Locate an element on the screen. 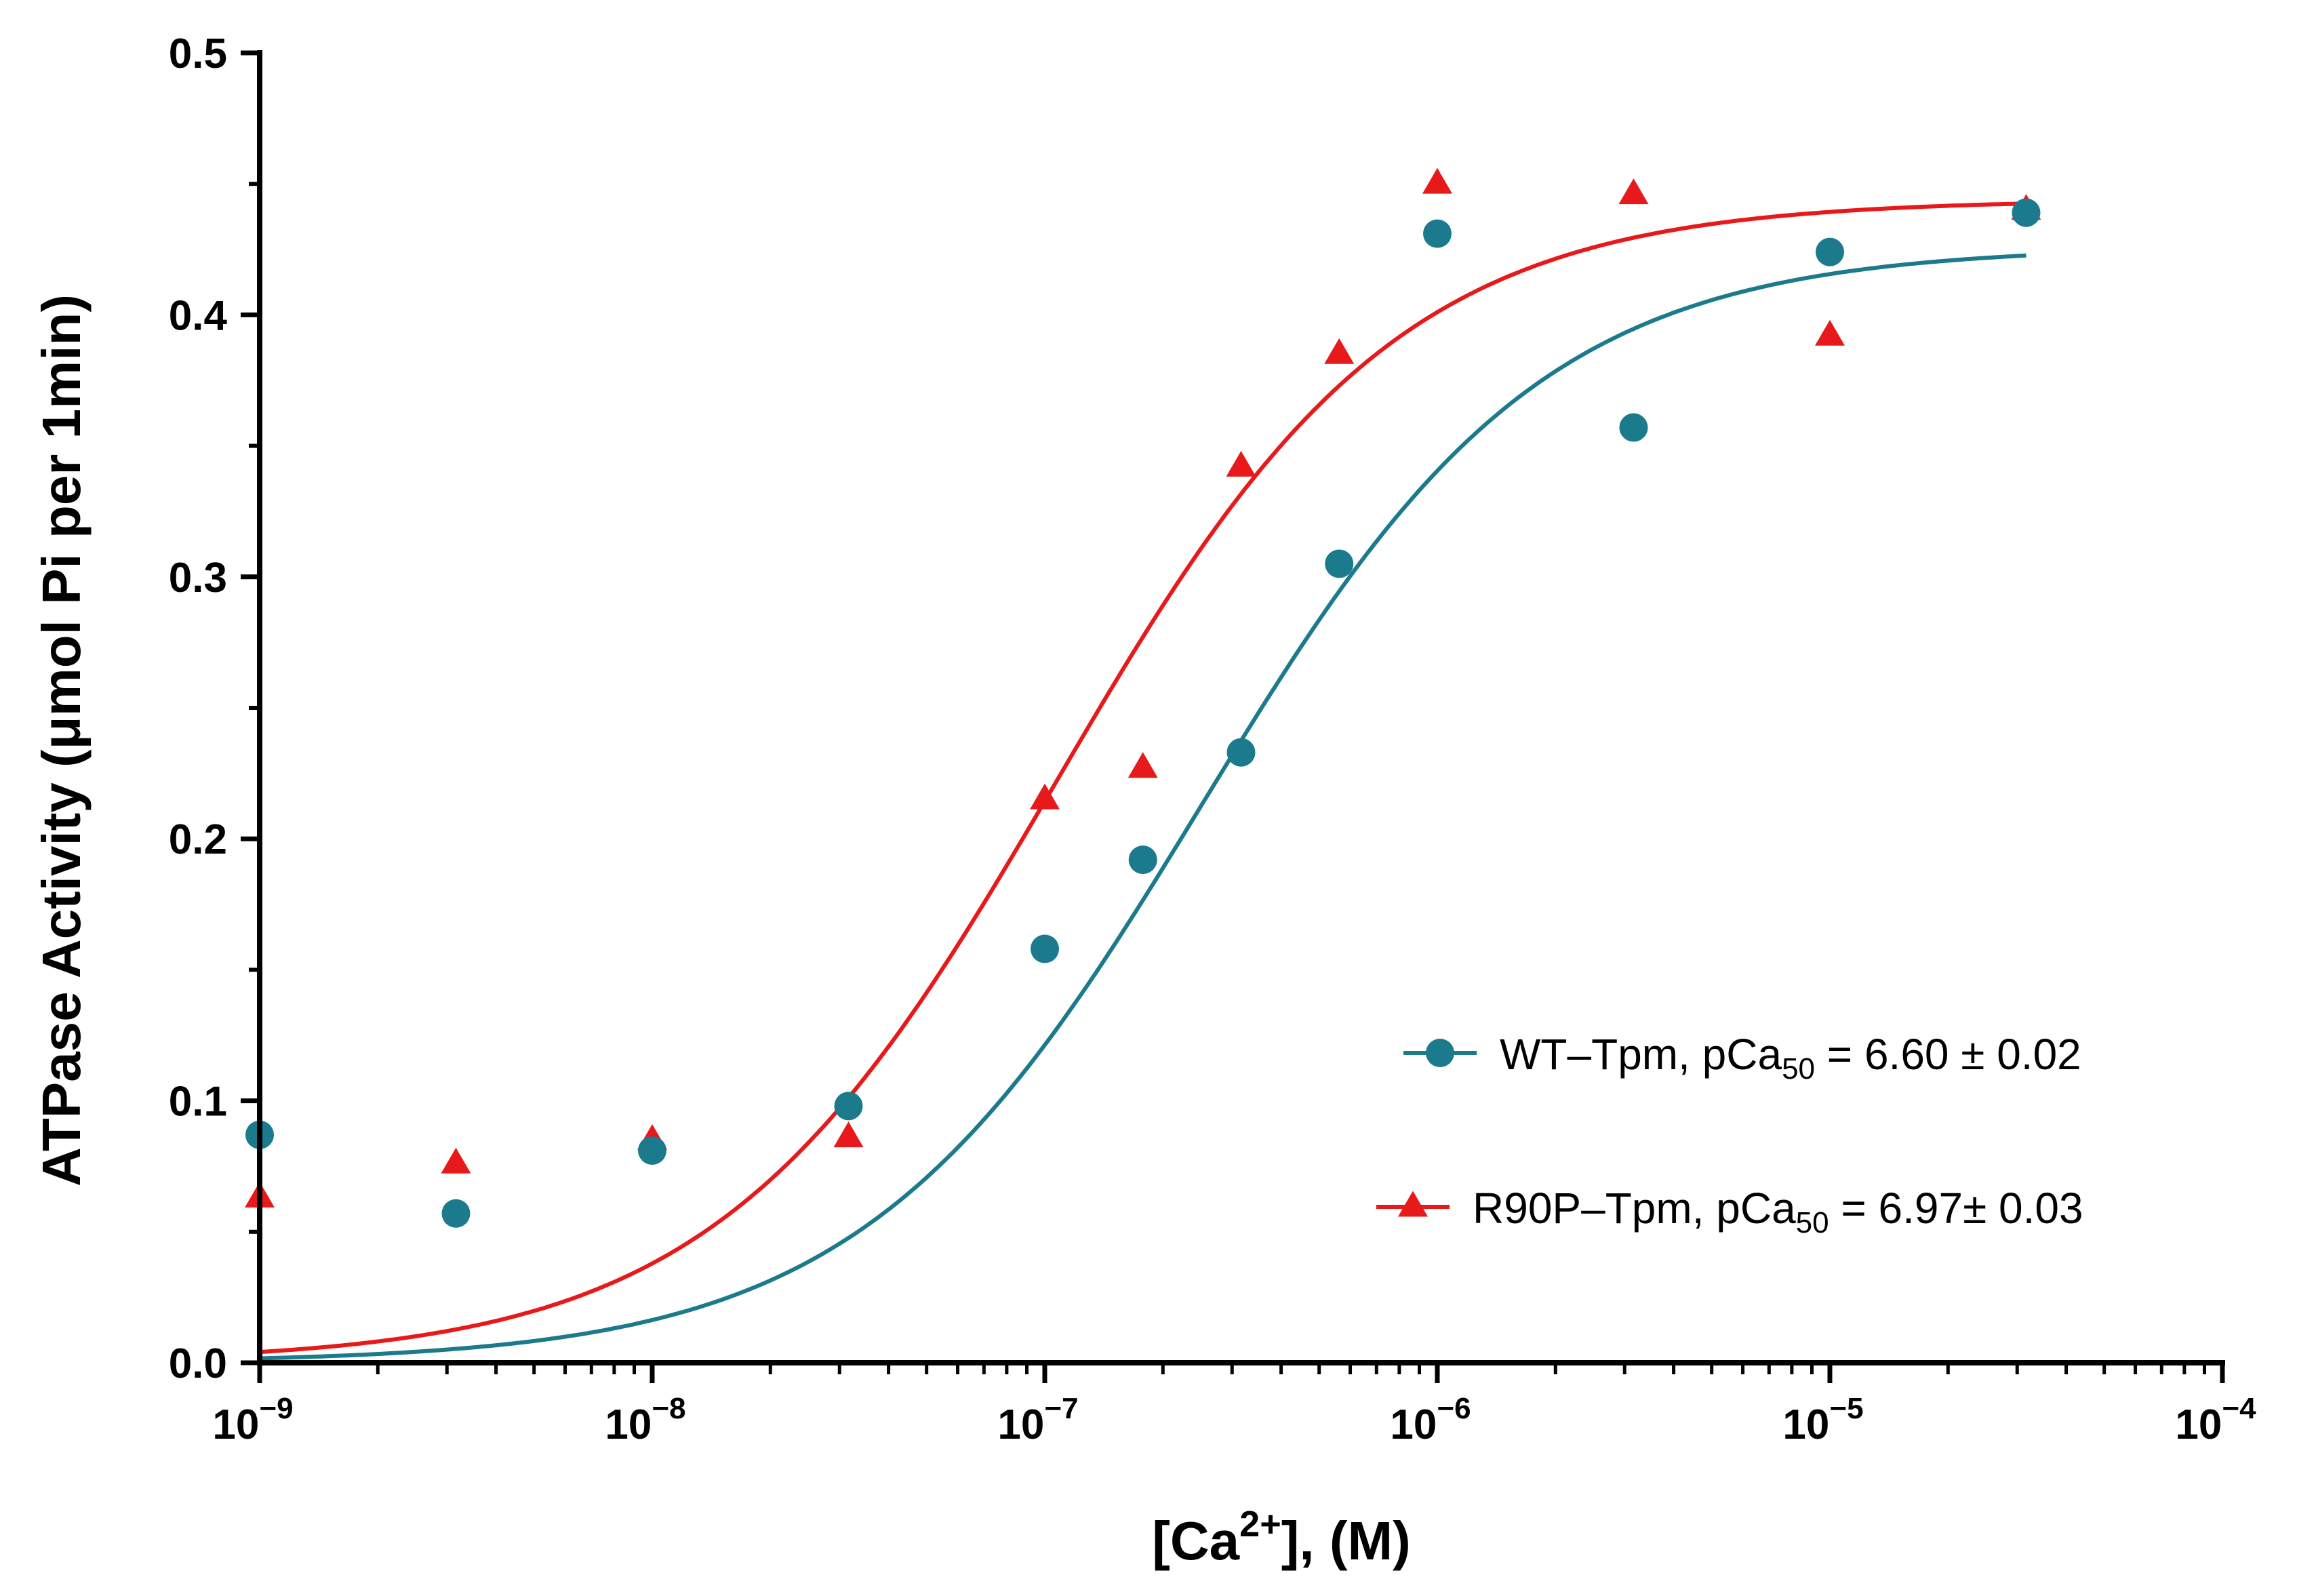  x-tick-exp: −4 is located at coordinates (2239, 1408).